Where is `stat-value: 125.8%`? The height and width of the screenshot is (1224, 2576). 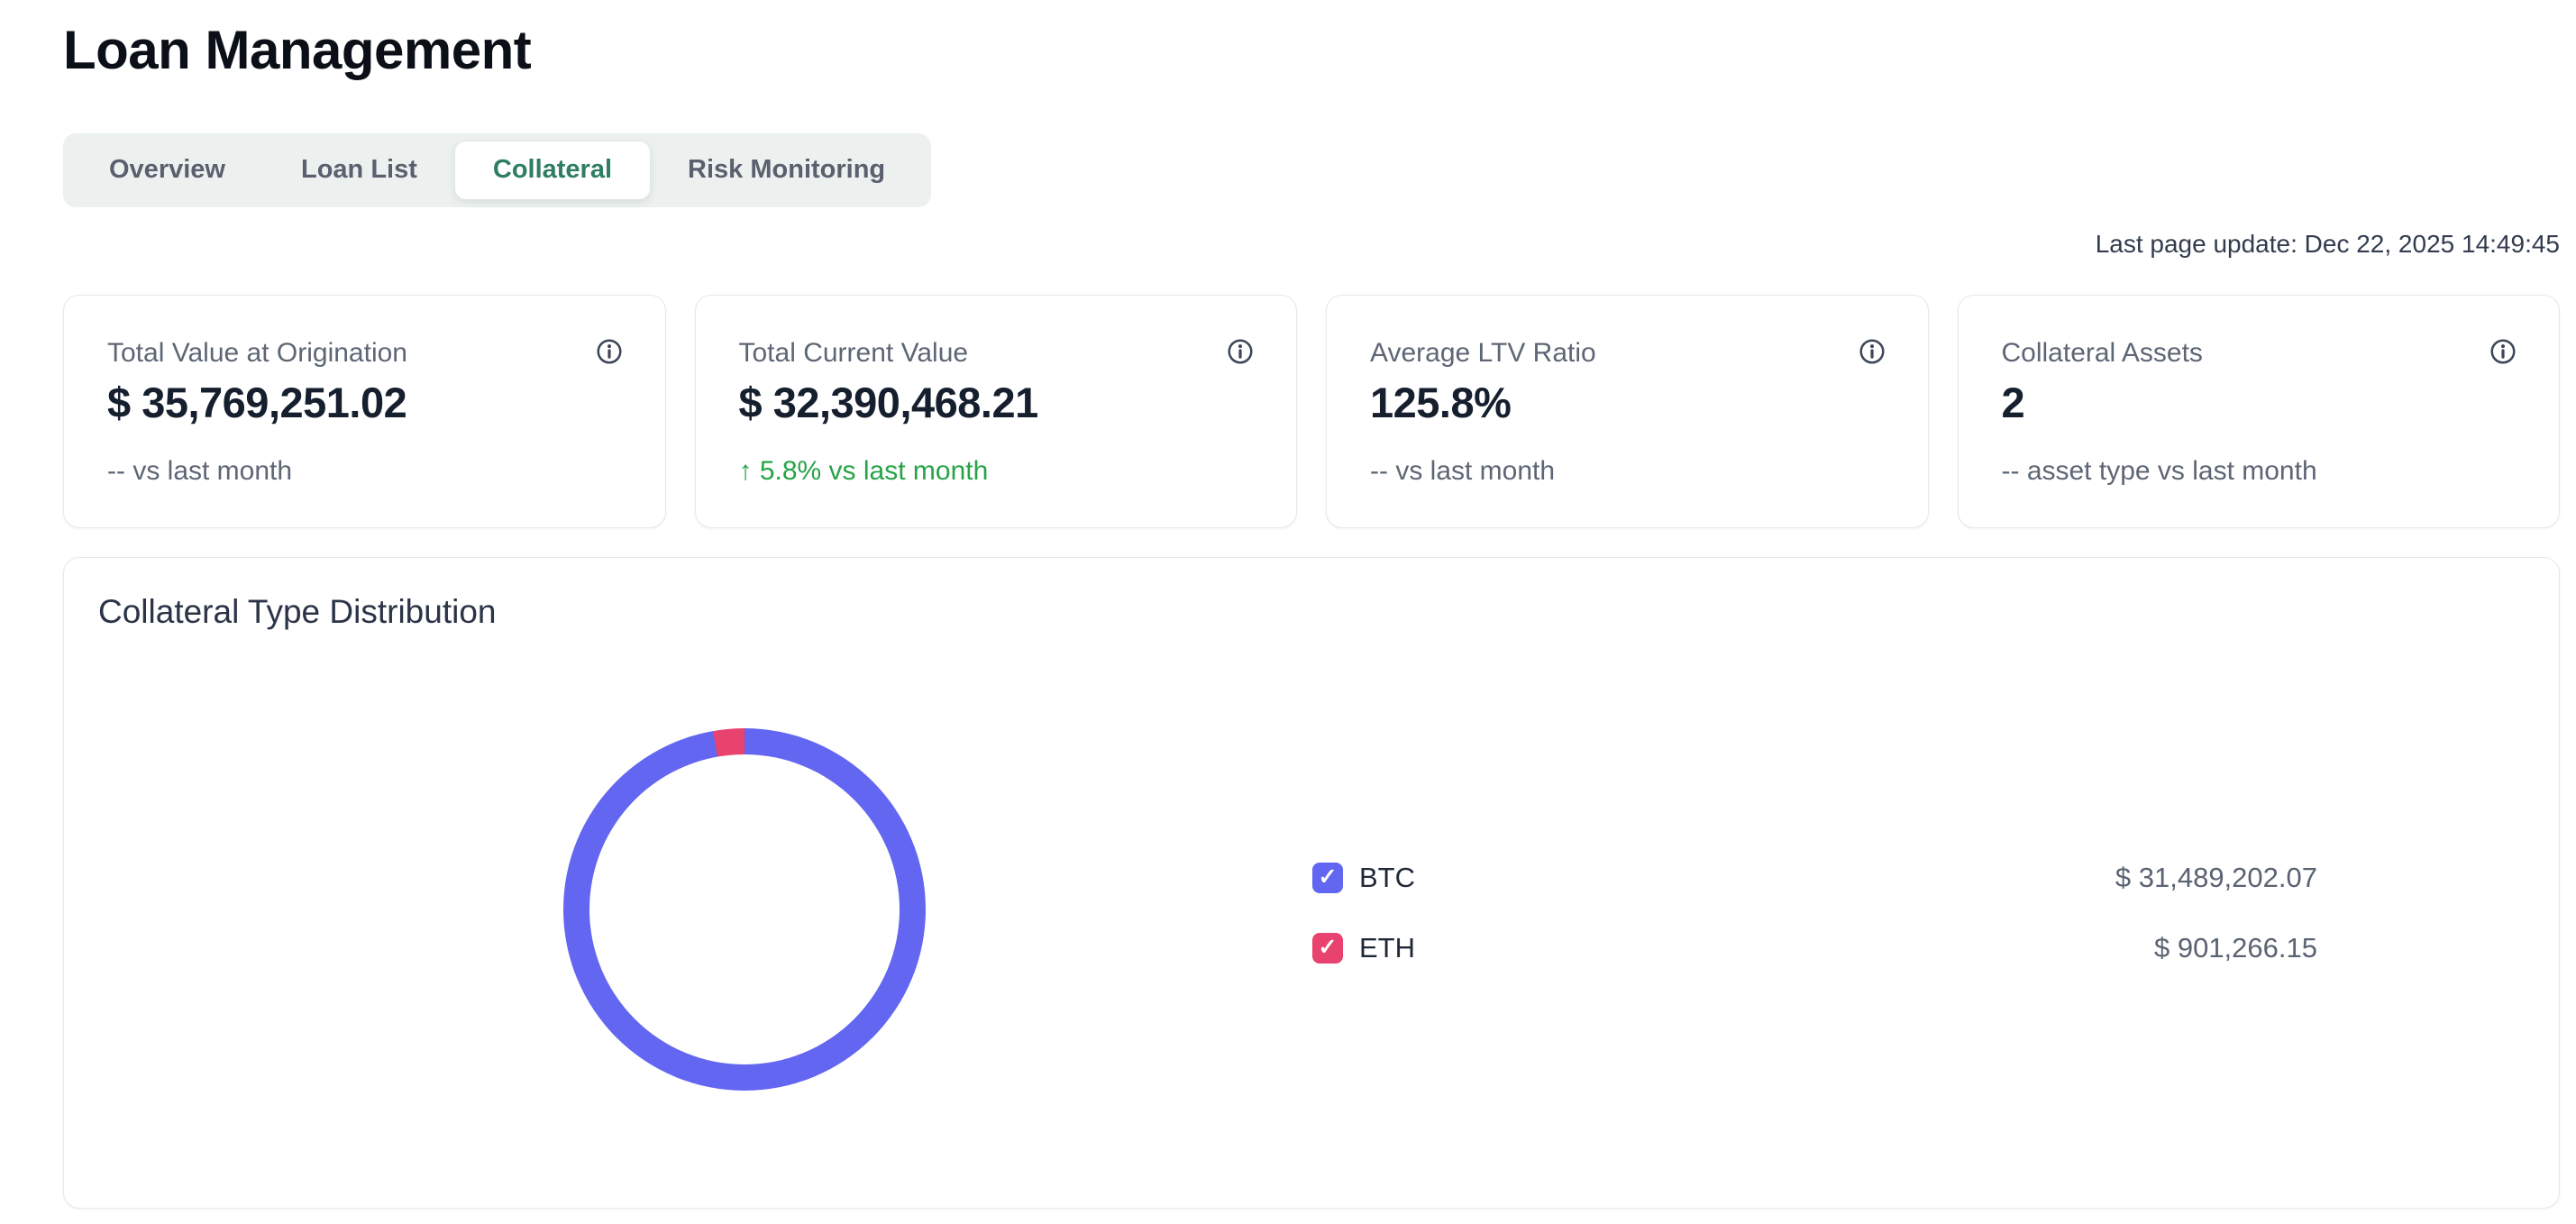 stat-value: 125.8% is located at coordinates (1441, 403).